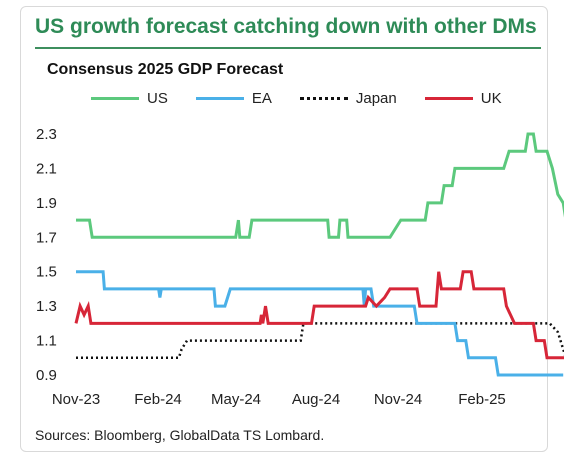 This screenshot has width=564, height=463. What do you see at coordinates (46, 272) in the screenshot?
I see `y-tick-label: 1.5` at bounding box center [46, 272].